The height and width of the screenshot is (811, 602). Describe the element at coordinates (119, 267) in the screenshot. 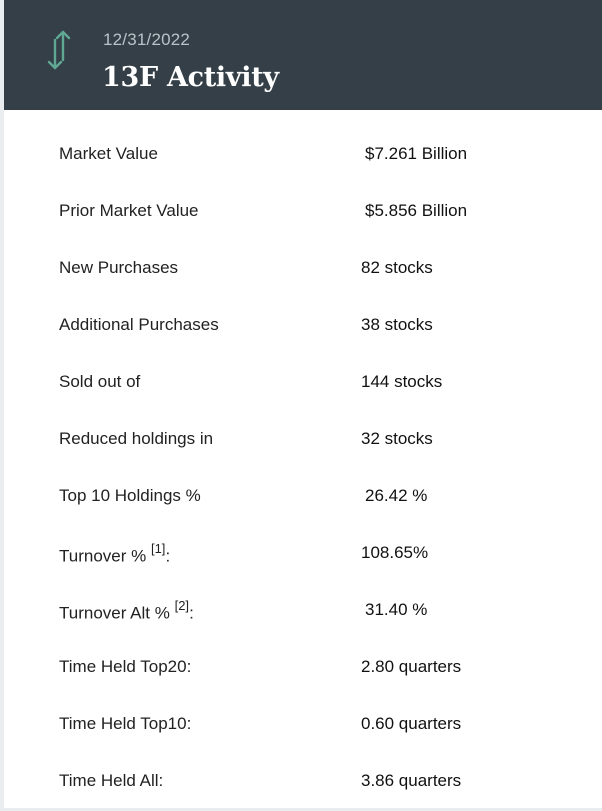

I see `metric-label: New Purchases` at that location.